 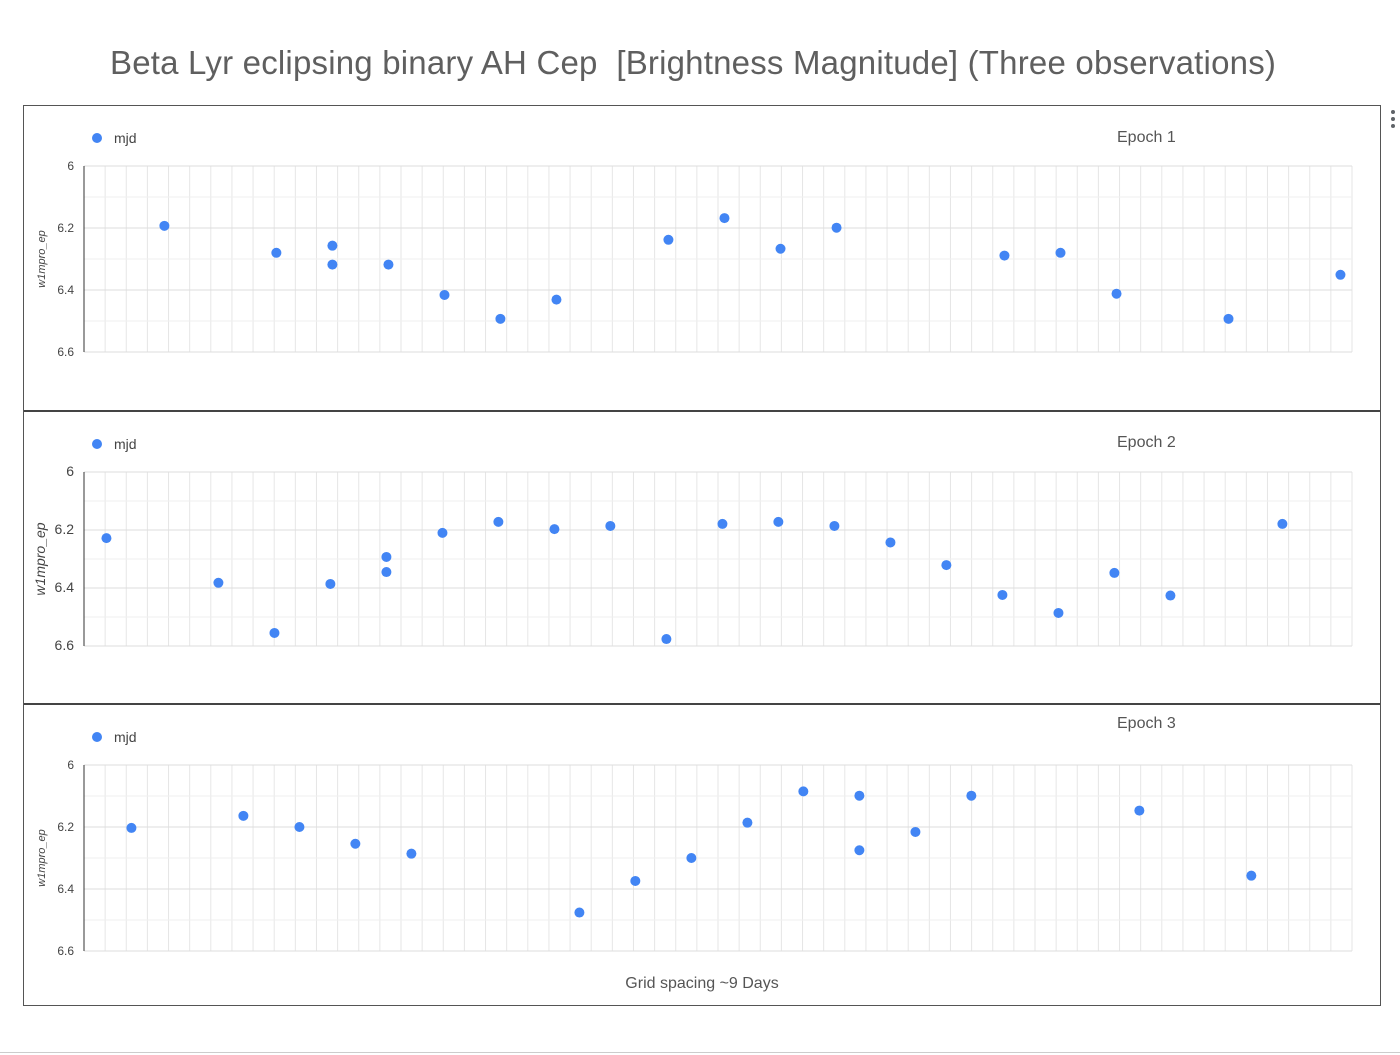 What do you see at coordinates (700, 1052) in the screenshot?
I see `divider` at bounding box center [700, 1052].